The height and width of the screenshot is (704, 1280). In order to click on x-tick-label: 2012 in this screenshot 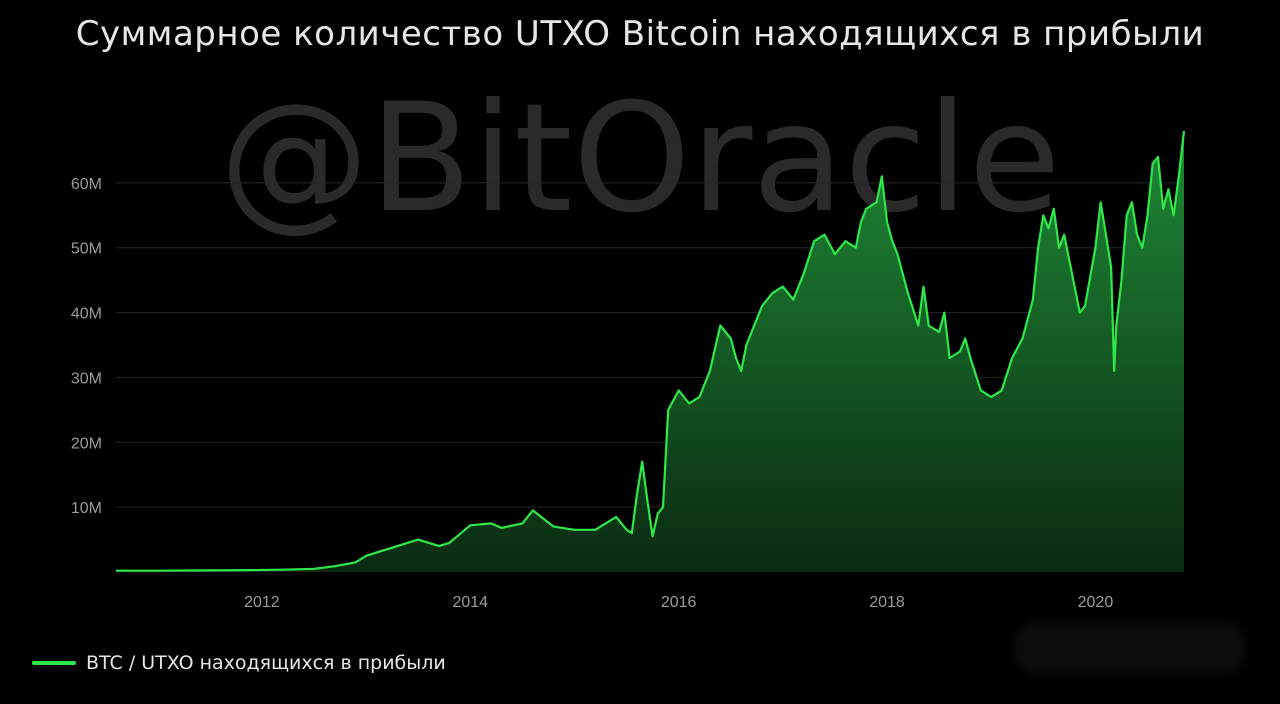, I will do `click(262, 602)`.